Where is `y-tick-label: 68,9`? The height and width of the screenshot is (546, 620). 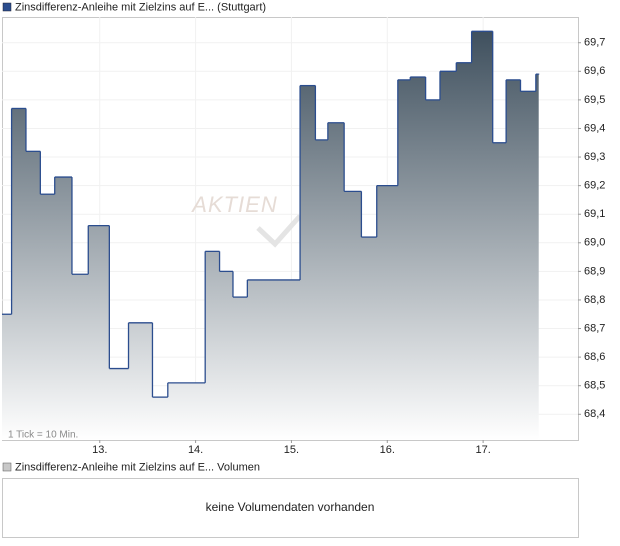 y-tick-label: 68,9 is located at coordinates (594, 271).